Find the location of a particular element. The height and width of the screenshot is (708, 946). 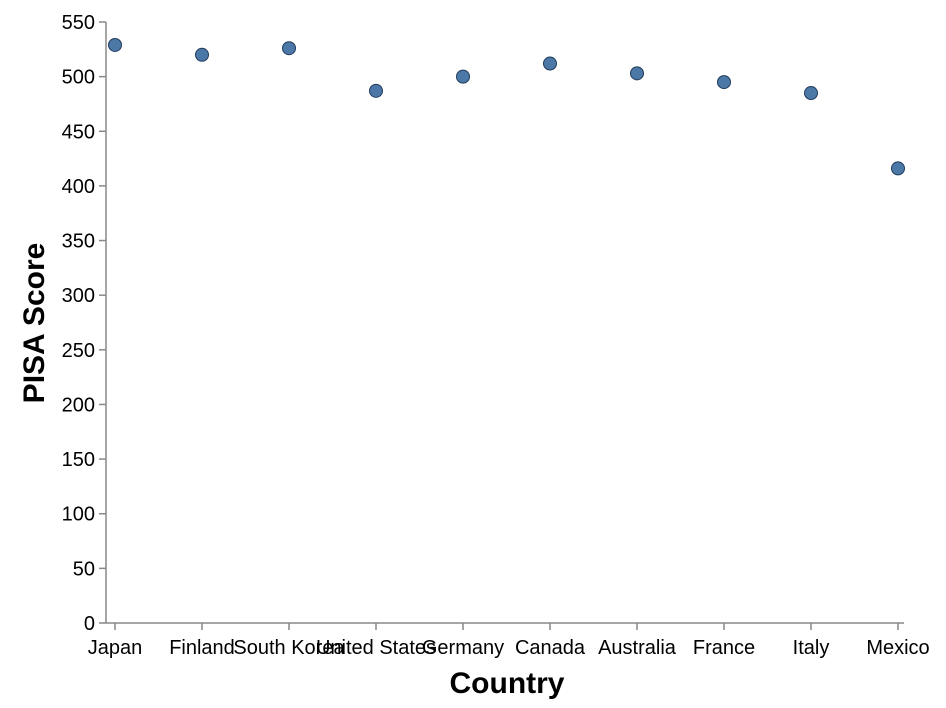

x-tick-label: South Korea is located at coordinates (289, 648).